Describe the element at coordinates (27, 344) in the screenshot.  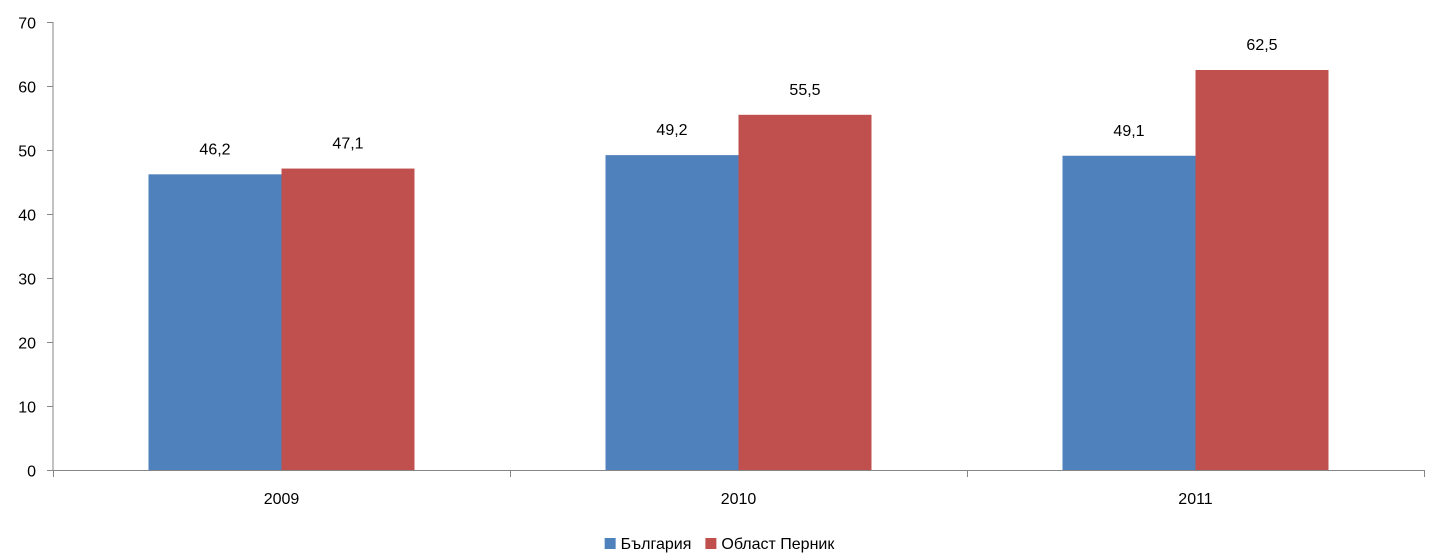
I see `y-tick-label: 20` at that location.